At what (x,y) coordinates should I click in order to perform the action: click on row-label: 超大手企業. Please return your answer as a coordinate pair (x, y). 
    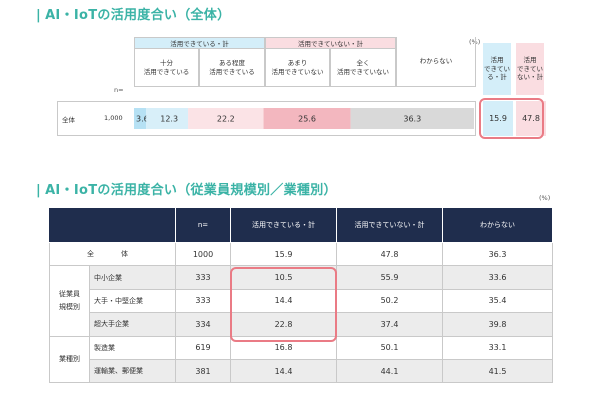
    Looking at the image, I should click on (132, 324).